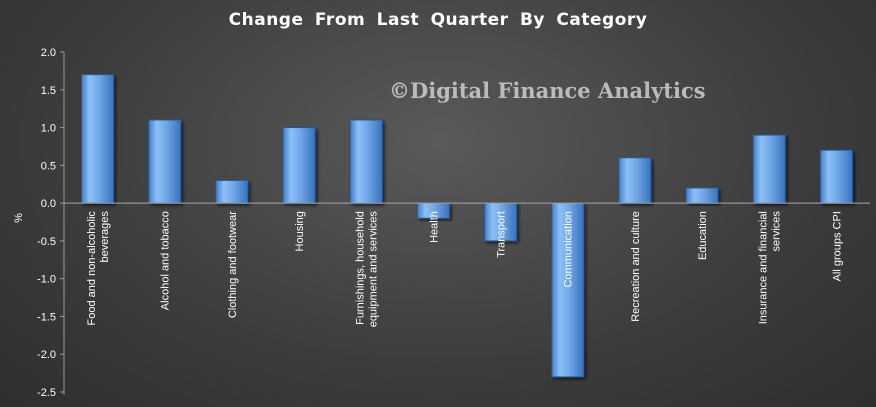  What do you see at coordinates (703, 235) in the screenshot?
I see `x-category-label: Education` at bounding box center [703, 235].